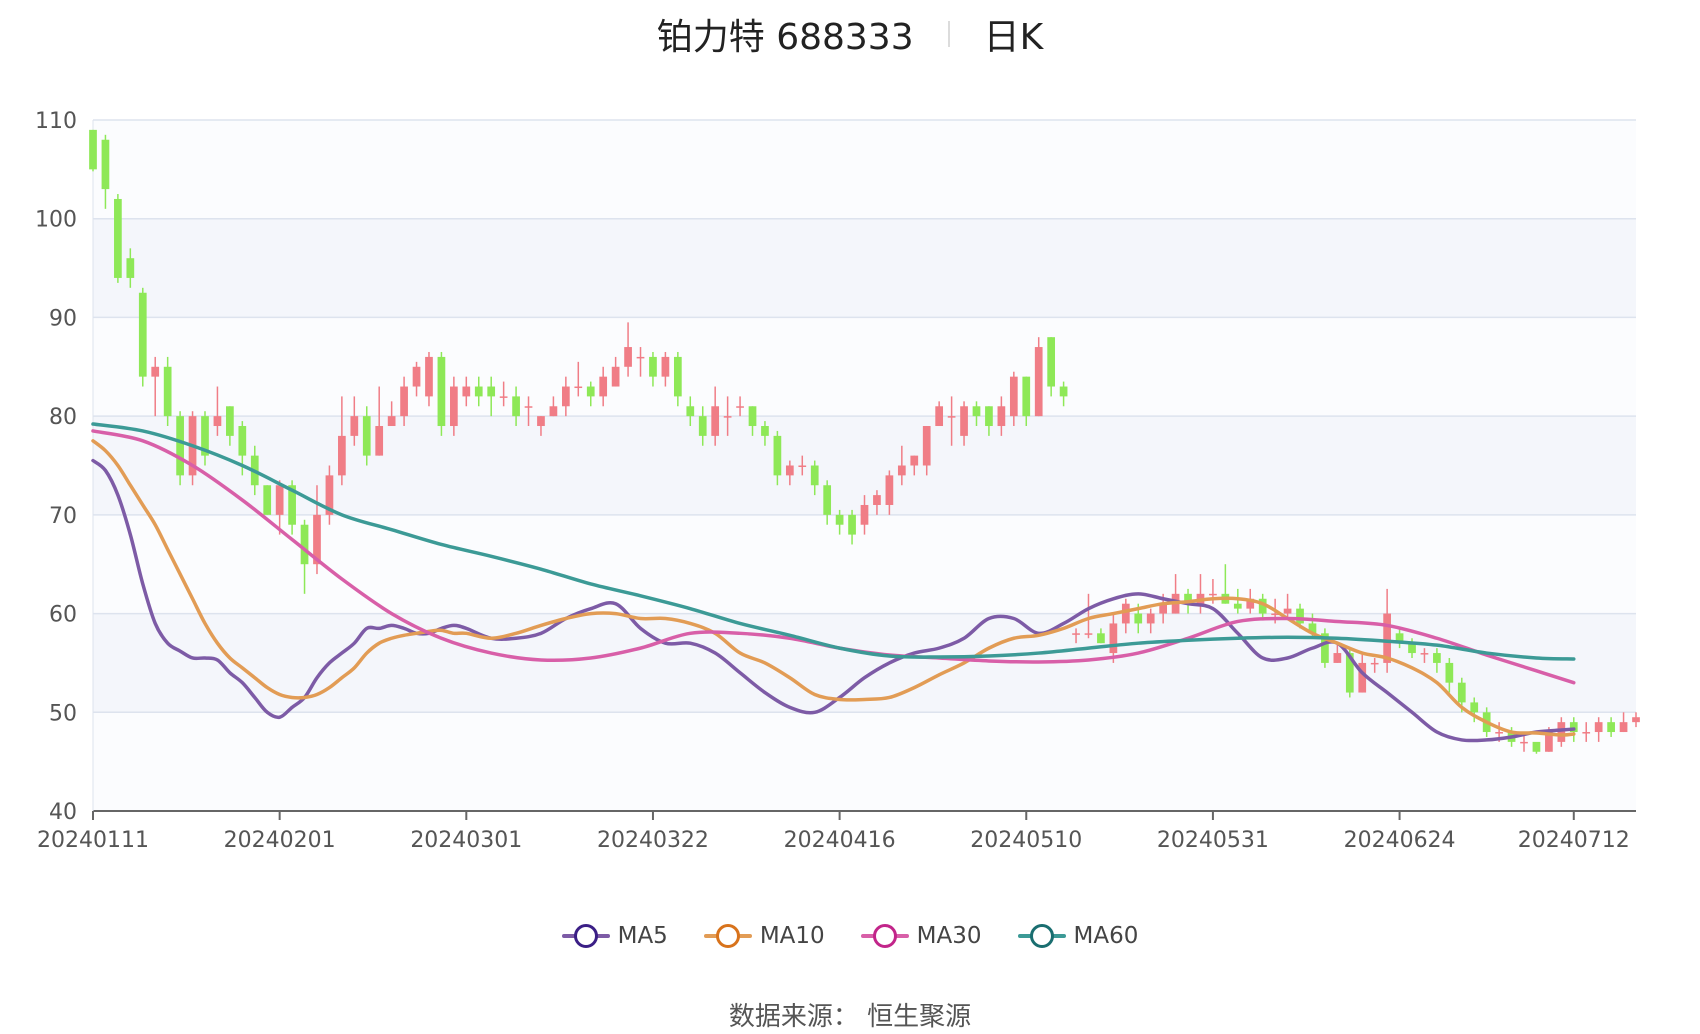  What do you see at coordinates (1077, 936) in the screenshot?
I see `legend-item-ma60: MA60` at bounding box center [1077, 936].